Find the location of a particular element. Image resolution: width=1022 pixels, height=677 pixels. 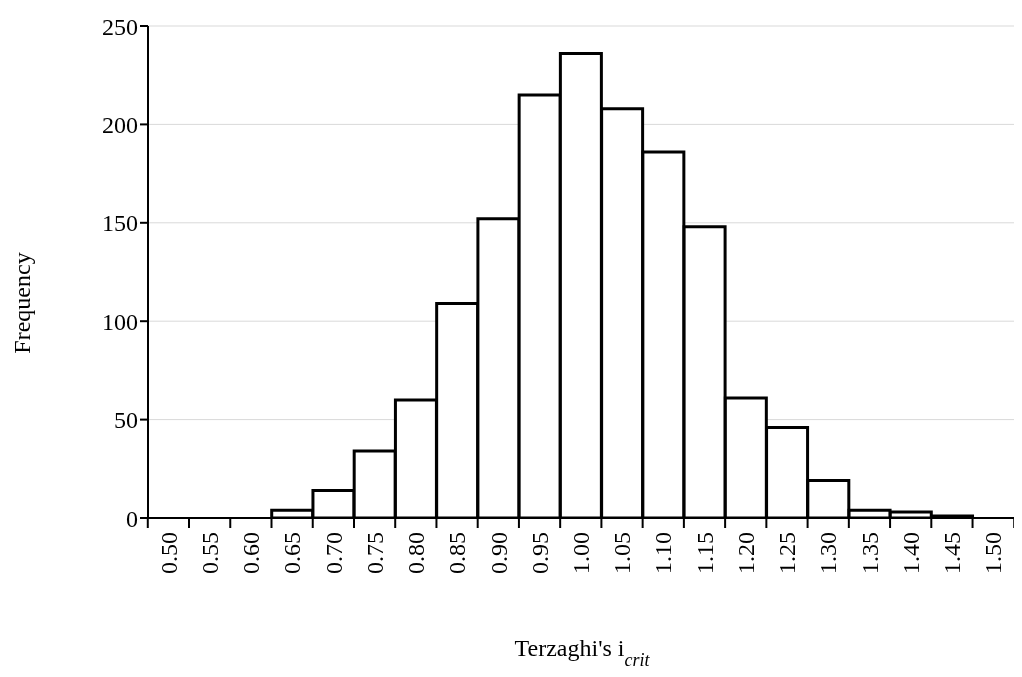

x-tick-label: 1.15 is located at coordinates (704, 553).